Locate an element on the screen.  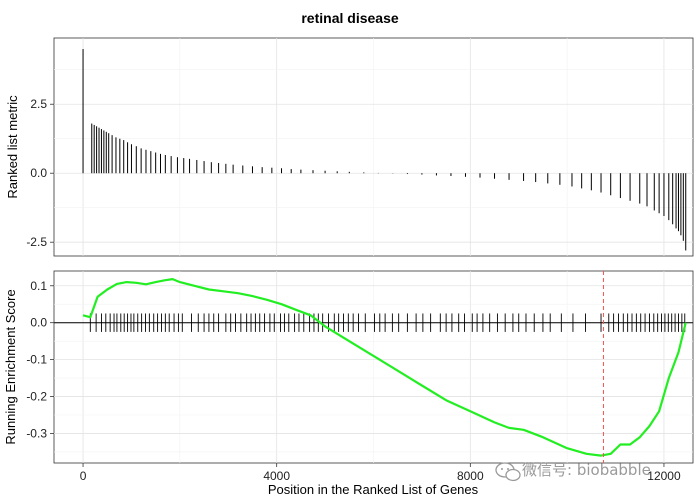
y-tick-label: 2.5 is located at coordinates (38, 104).